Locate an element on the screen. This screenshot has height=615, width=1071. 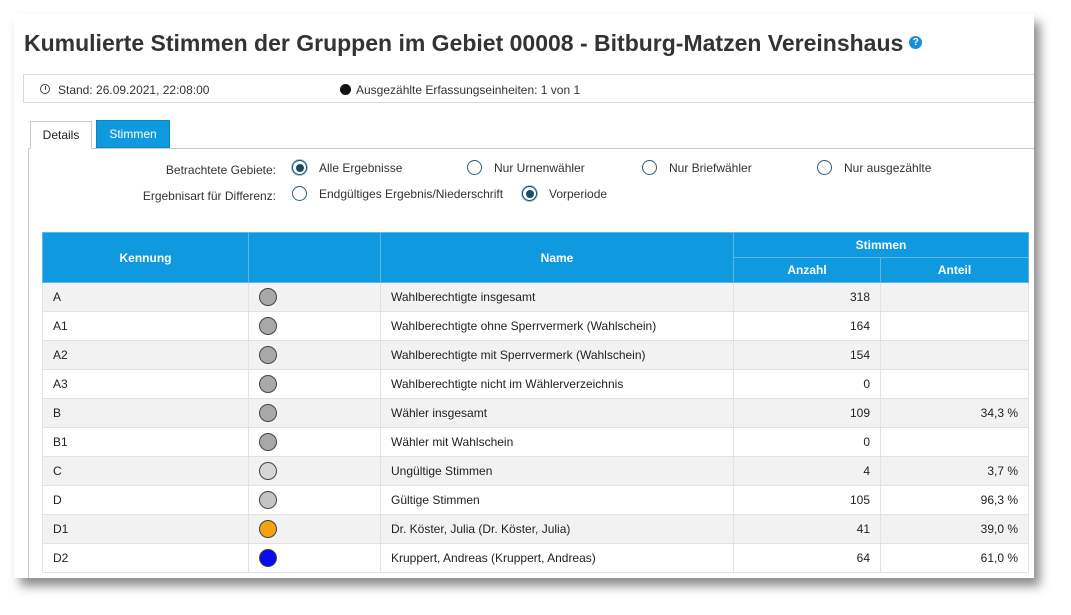
cell-name: Wähler mit Wahlschein is located at coordinates (557, 442).